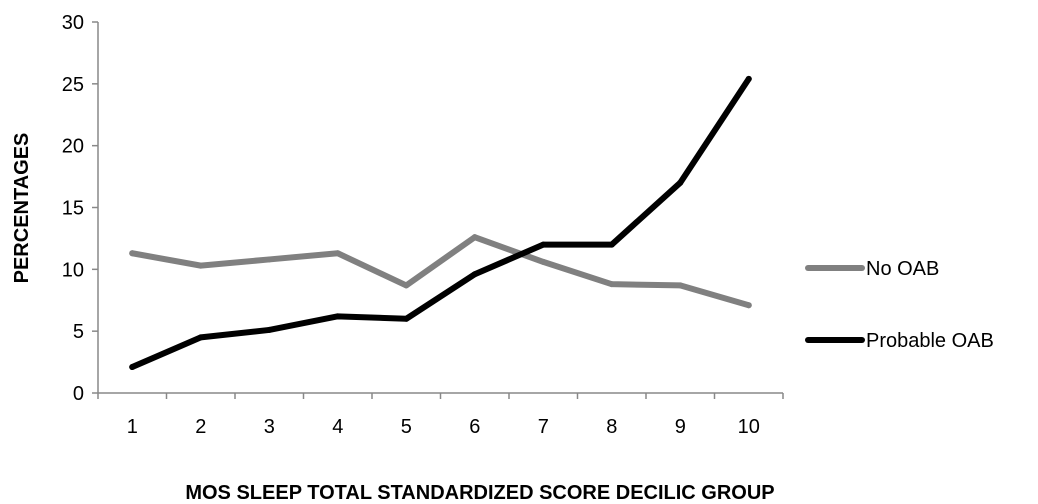  Describe the element at coordinates (902, 269) in the screenshot. I see `legend-label: No OAB` at that location.